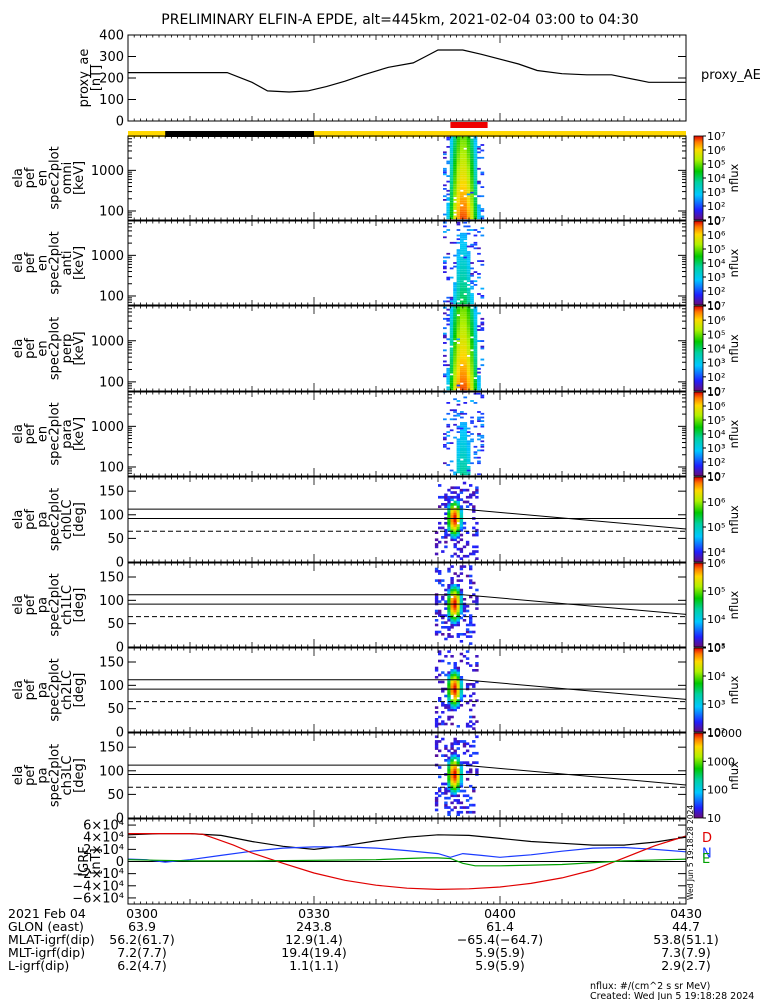  Describe the element at coordinates (313, 952) in the screenshot. I see `table-cell: 19.4(19.4)` at that location.